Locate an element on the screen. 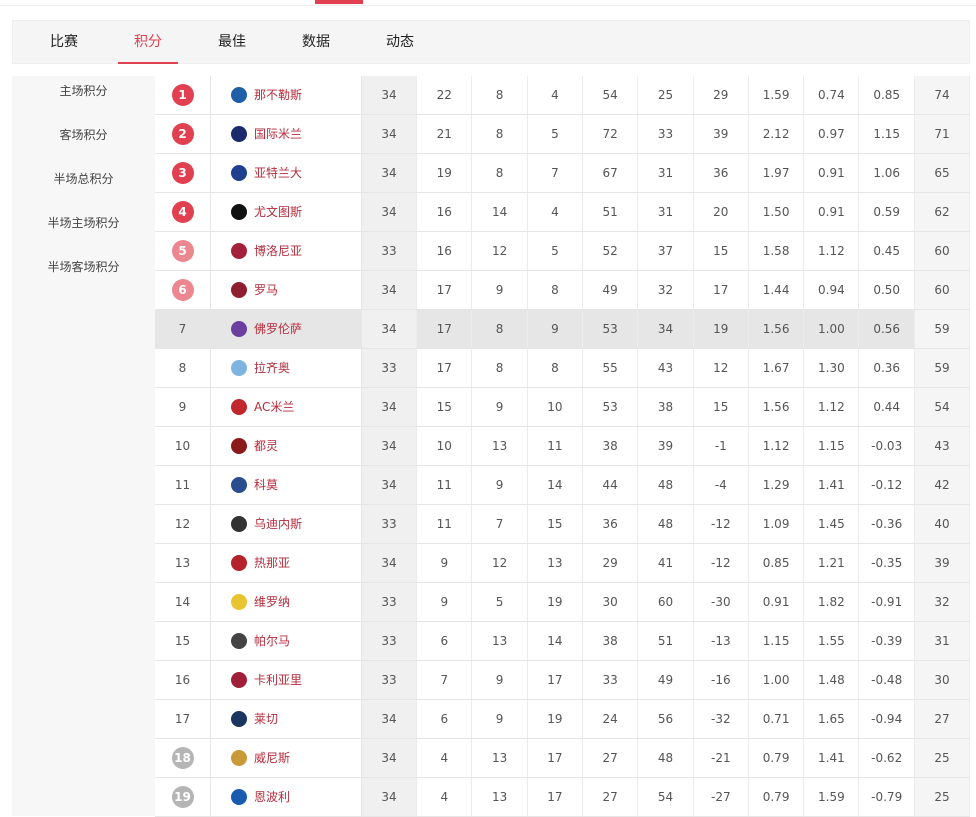  team-name: 国际米兰 is located at coordinates (278, 134).